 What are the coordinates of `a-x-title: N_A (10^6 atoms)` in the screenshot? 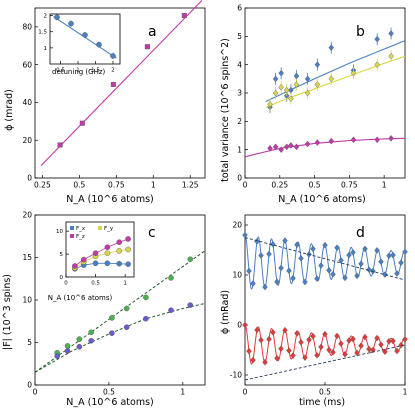 It's located at (109, 199).